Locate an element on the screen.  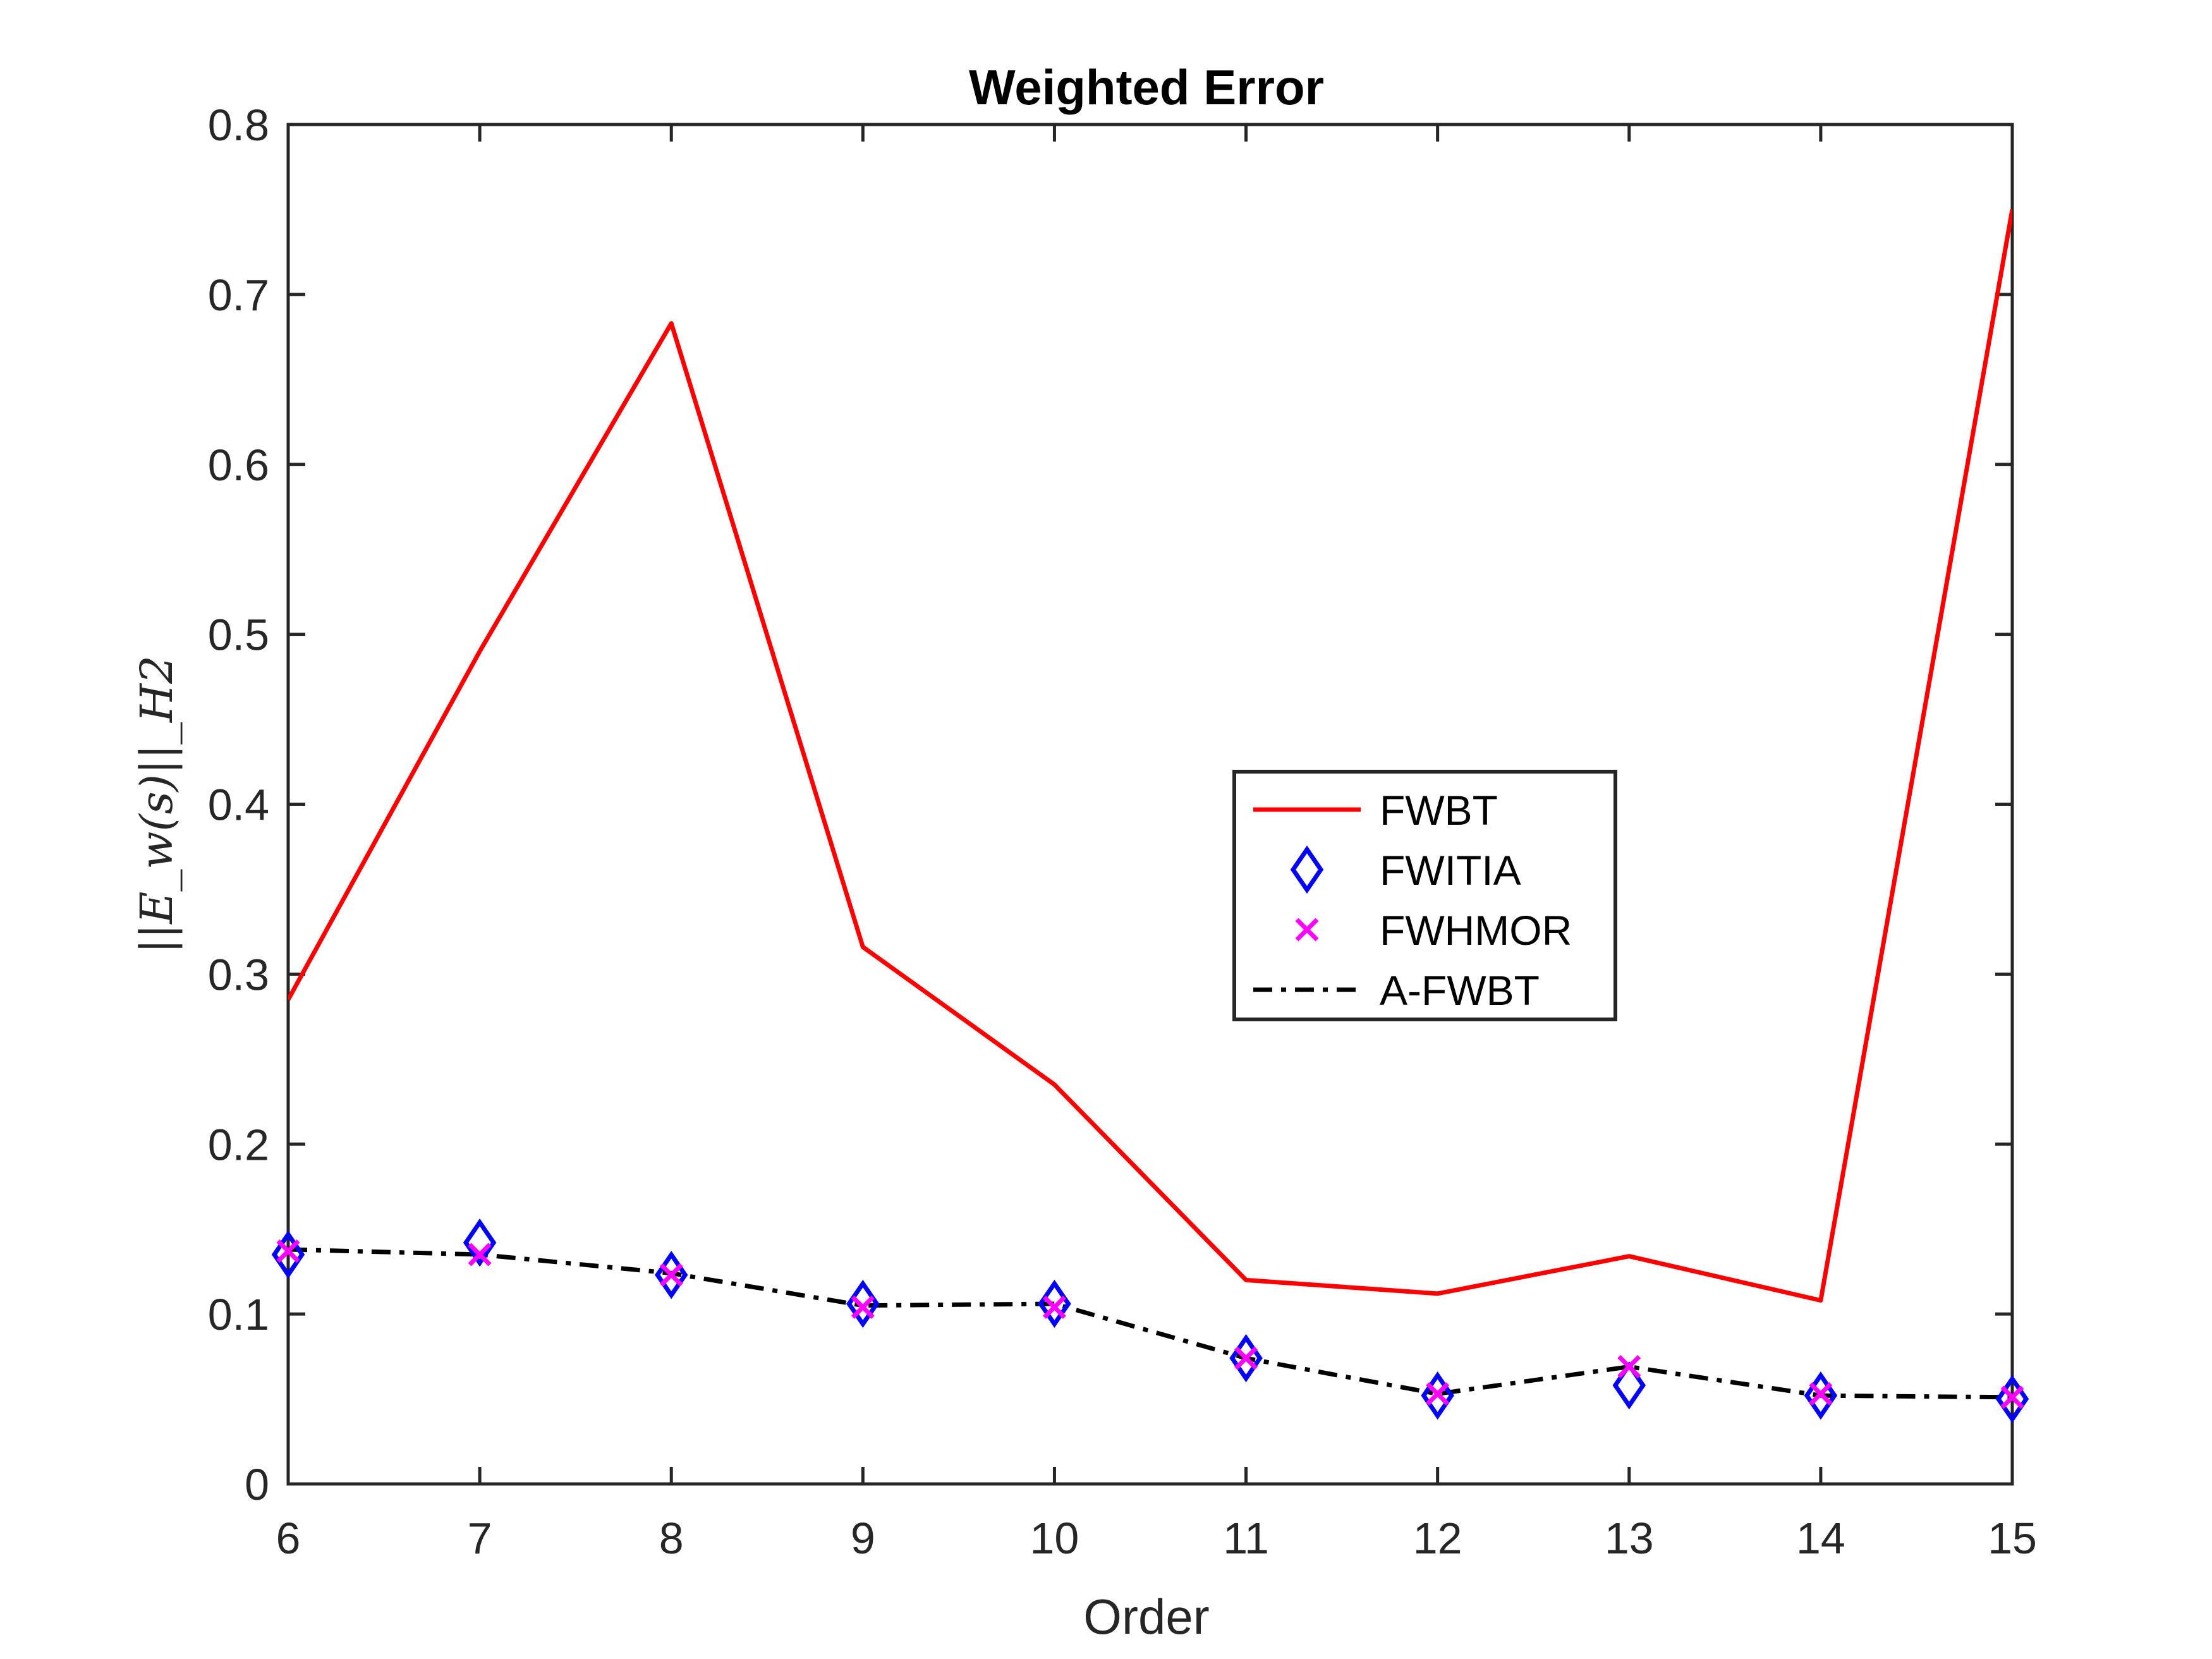
chart-title: Weighted Error is located at coordinates (1146, 87).